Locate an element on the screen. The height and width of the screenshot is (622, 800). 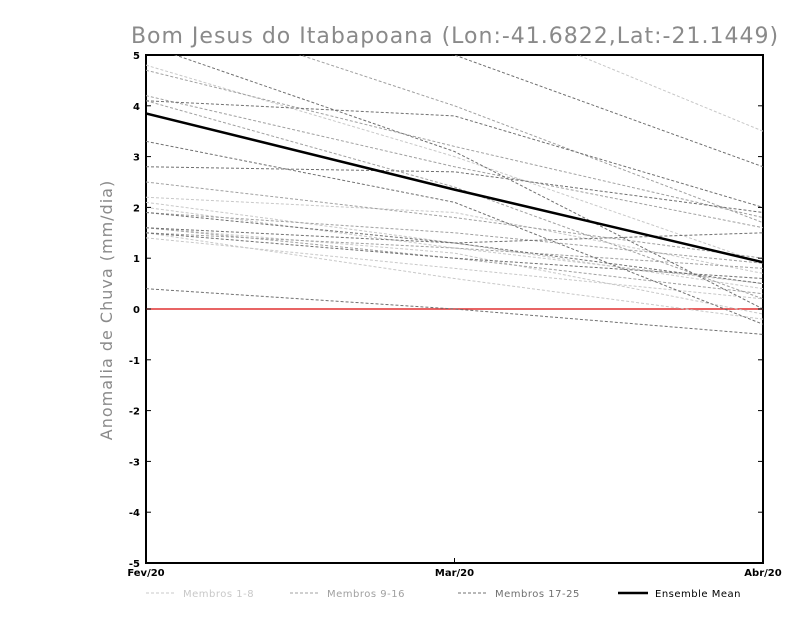
x-tick-label: Fev/20 is located at coordinates (145, 573).